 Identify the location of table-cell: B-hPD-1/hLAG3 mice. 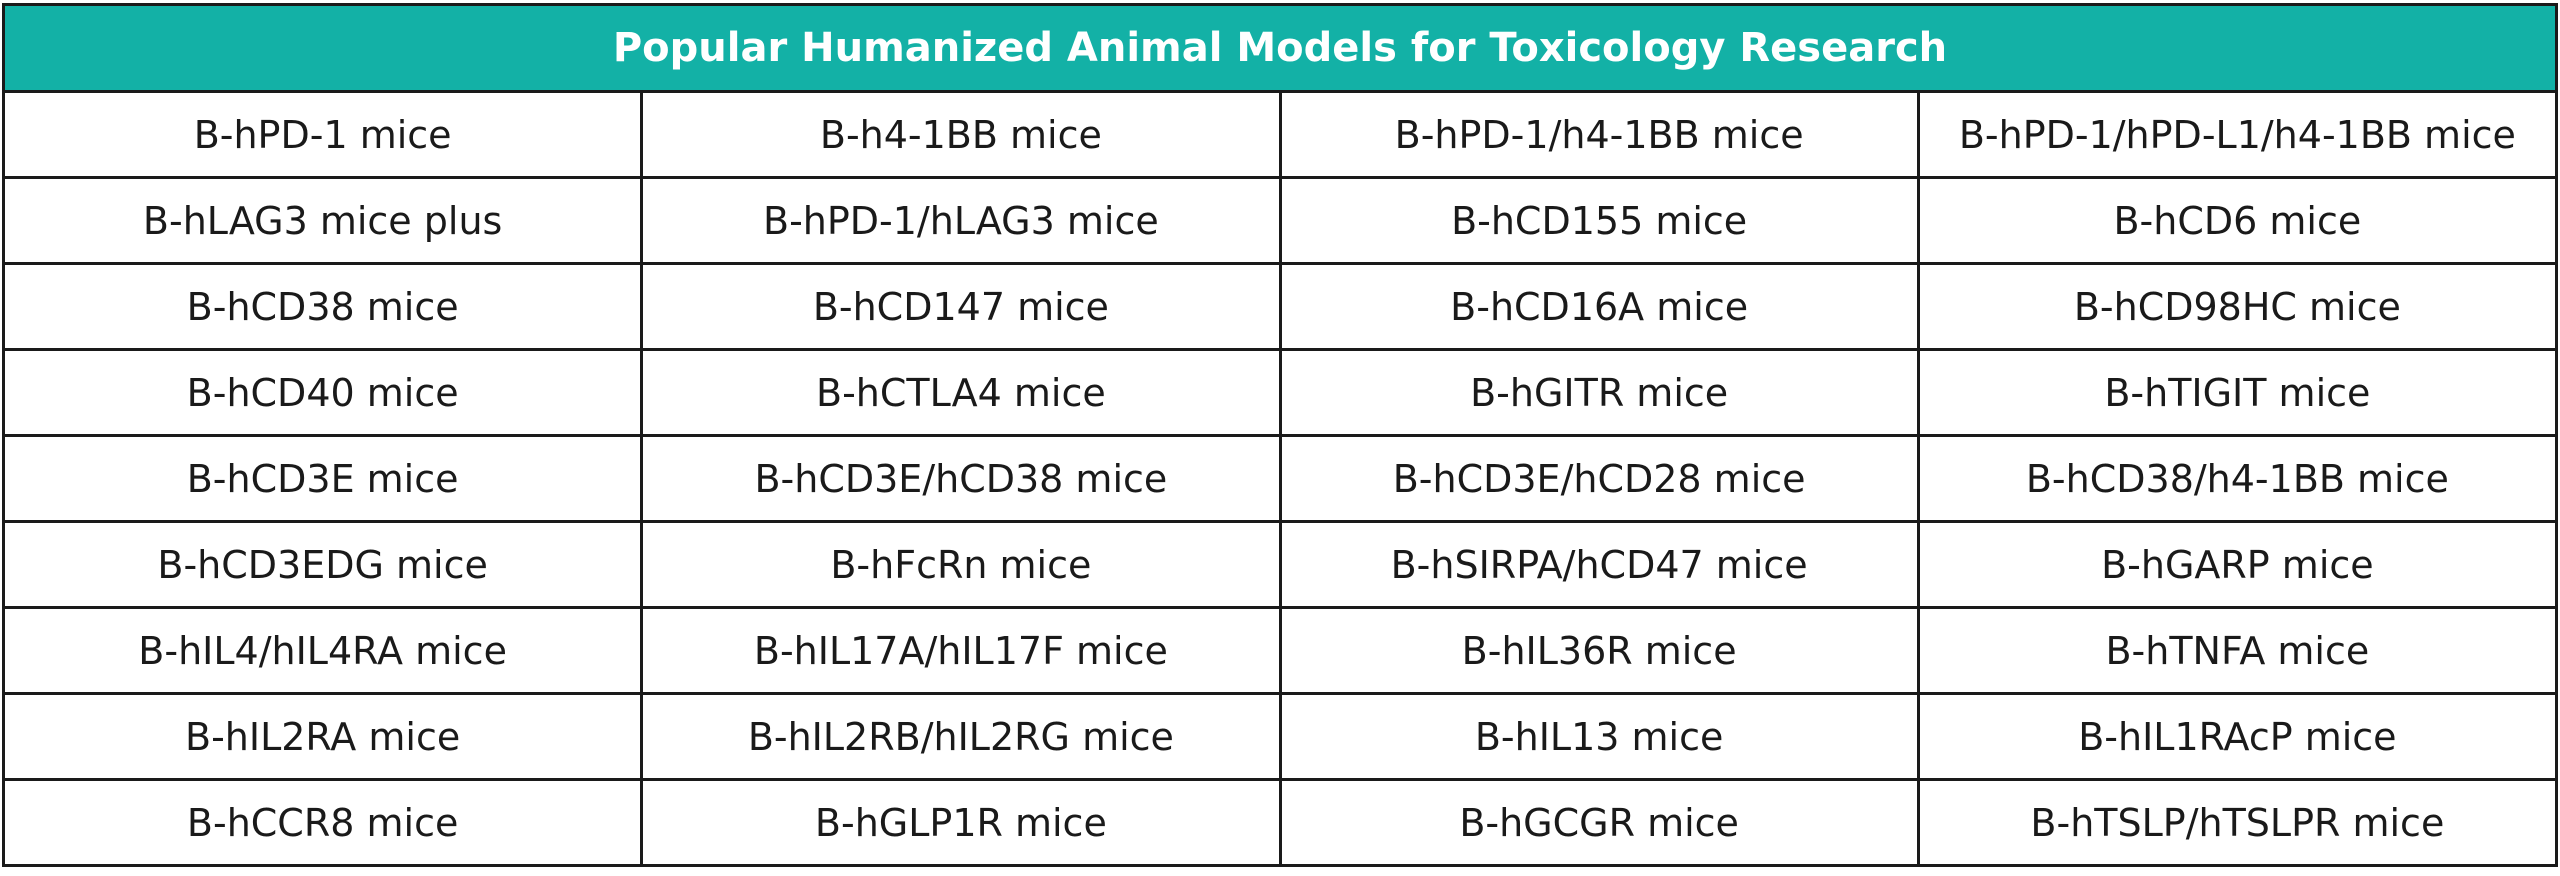
(961, 220).